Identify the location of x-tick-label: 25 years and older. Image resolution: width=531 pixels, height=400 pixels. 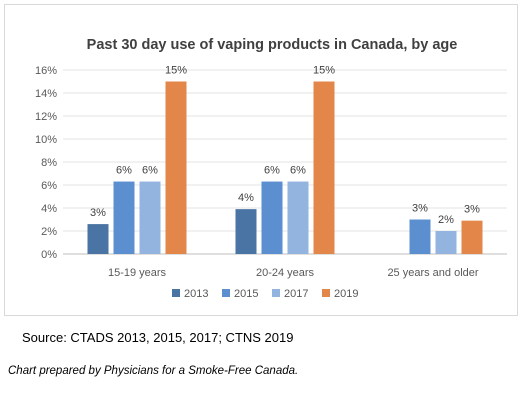
(432, 273).